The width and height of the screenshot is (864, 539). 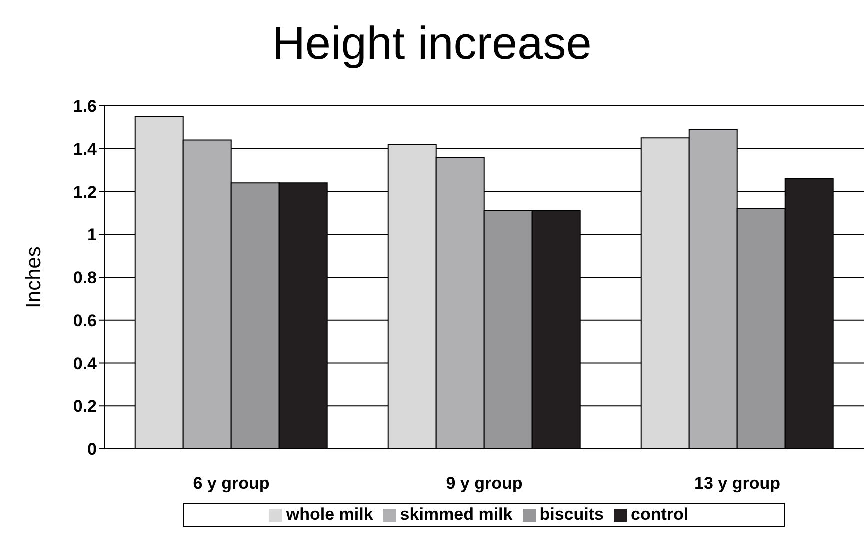 What do you see at coordinates (85, 364) in the screenshot?
I see `y-tick-label: 0.4` at bounding box center [85, 364].